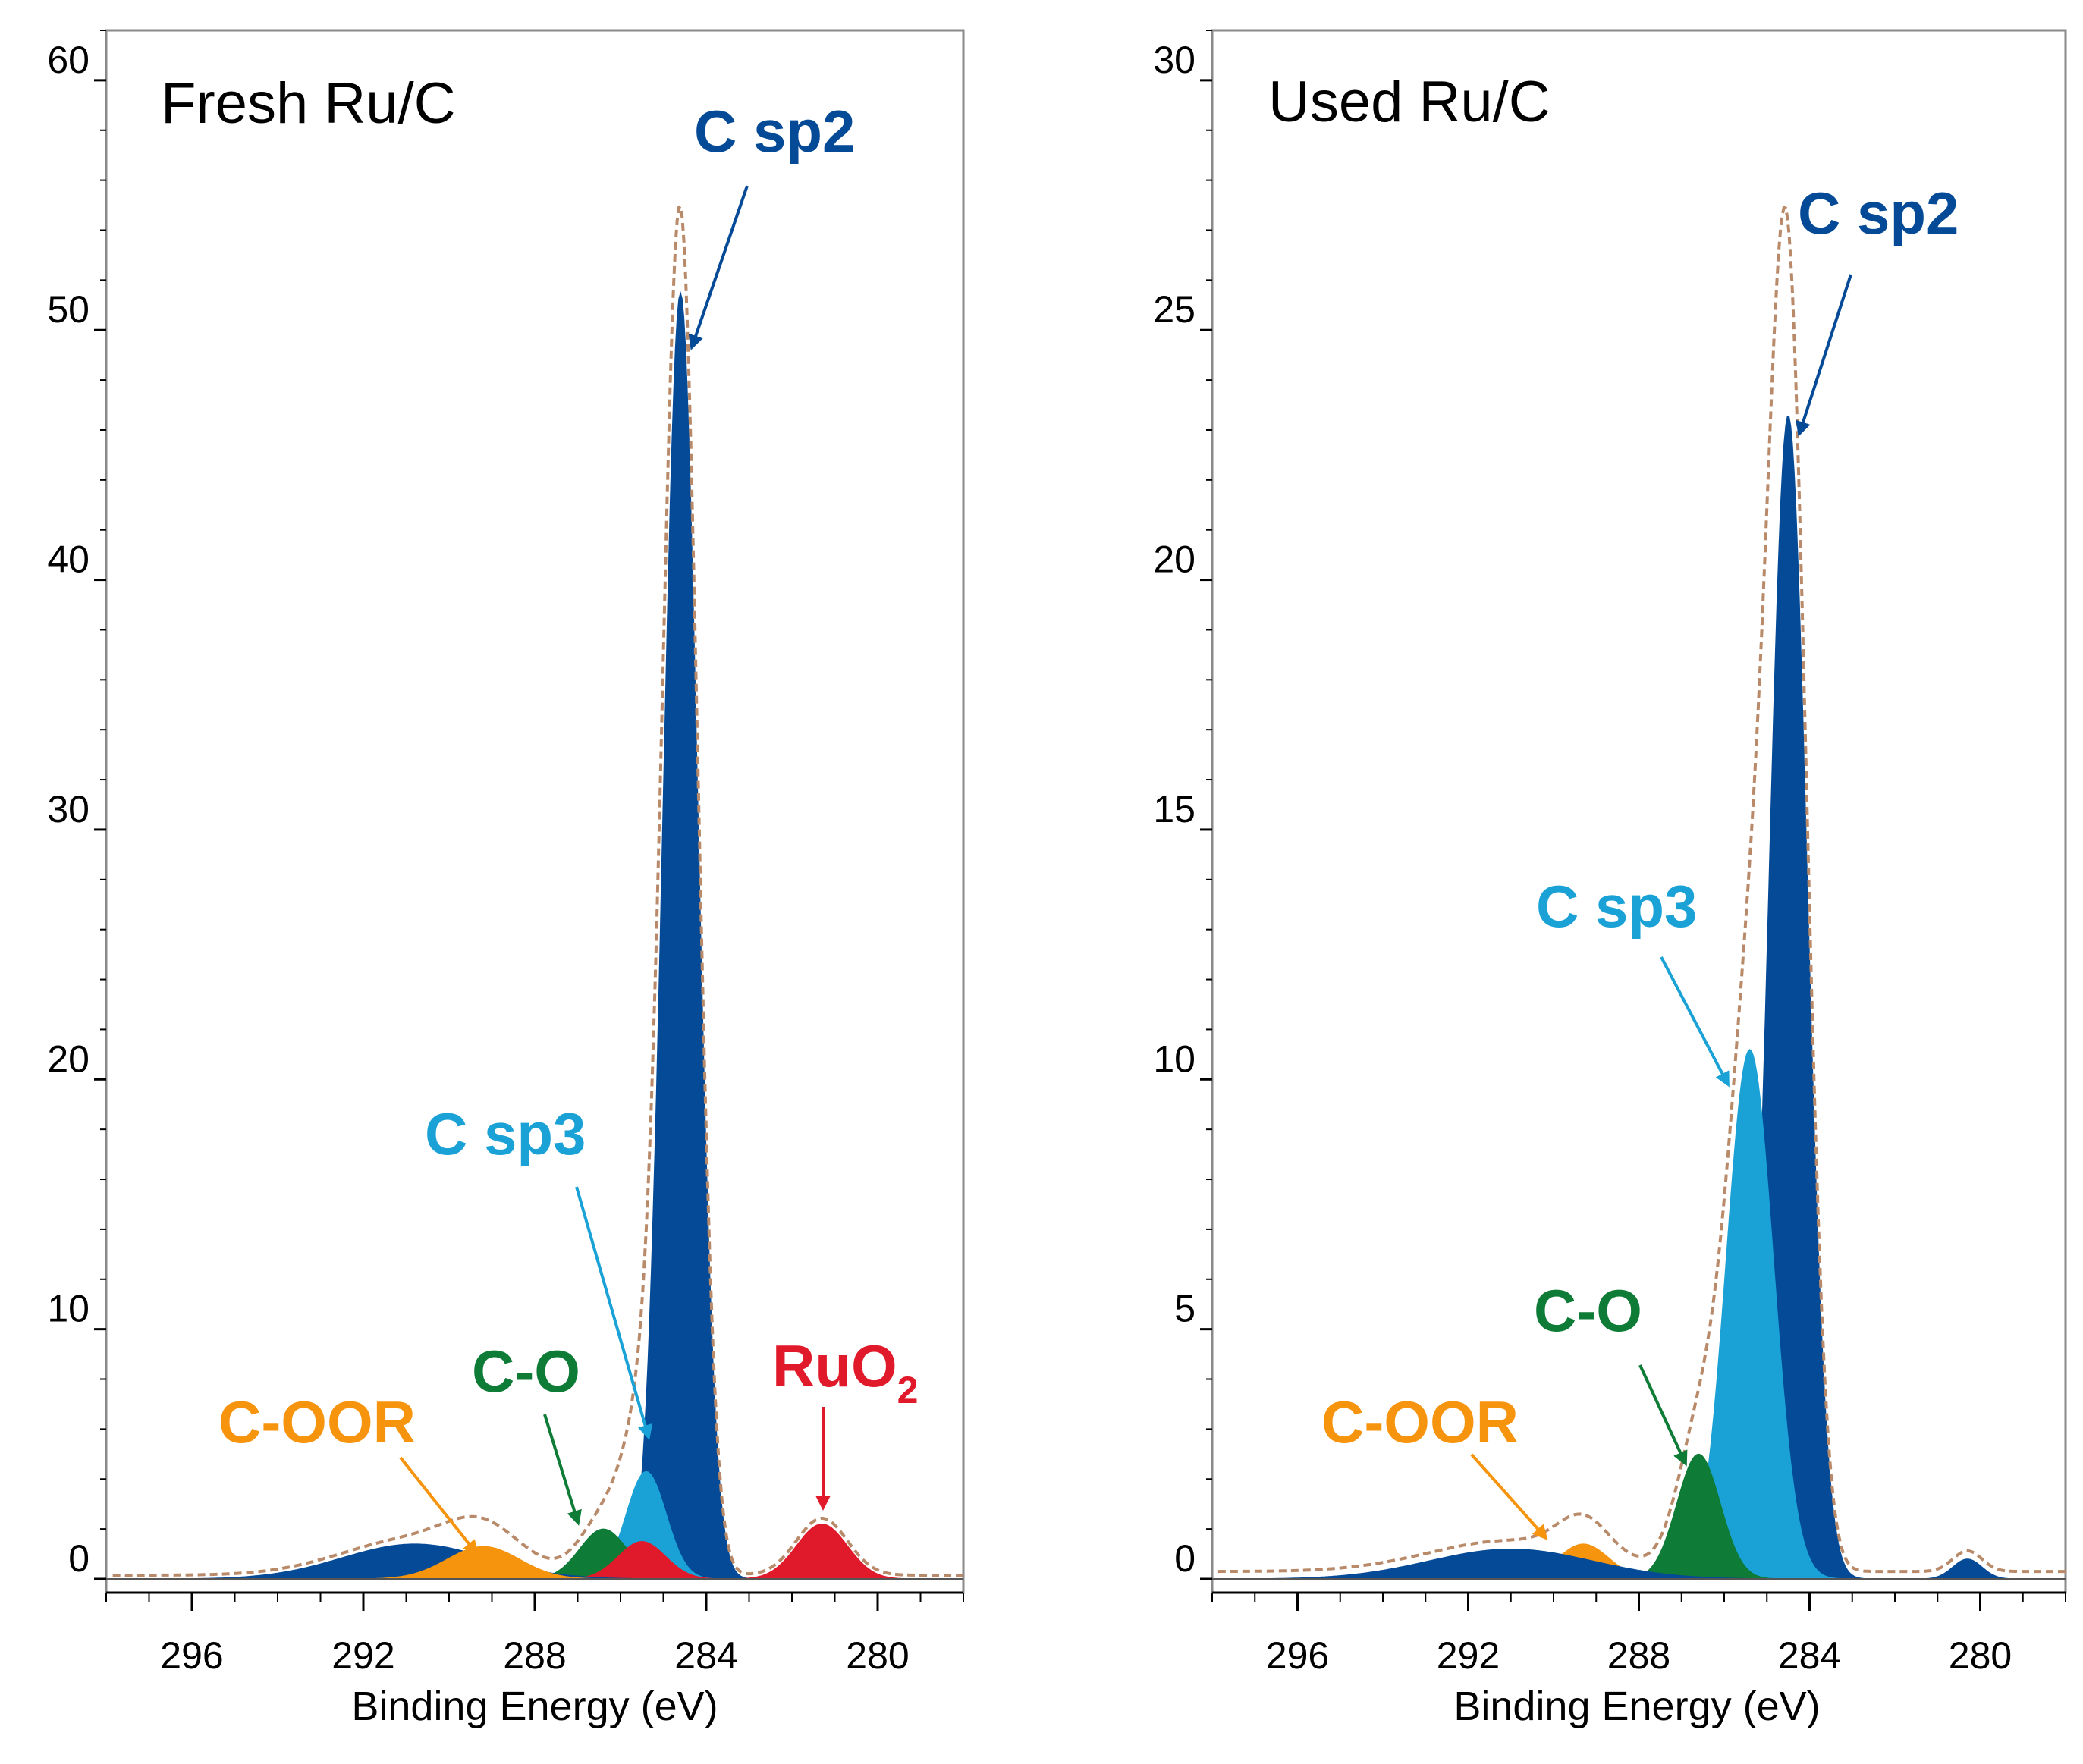  What do you see at coordinates (1409, 102) in the screenshot?
I see `panel-title: Used Ru/C` at bounding box center [1409, 102].